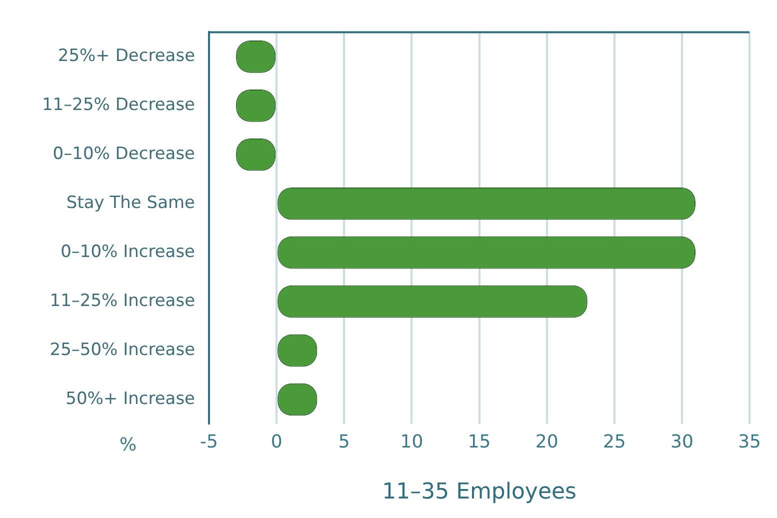 This screenshot has width=777, height=518. Describe the element at coordinates (276, 441) in the screenshot. I see `x-tick-label: 0` at that location.